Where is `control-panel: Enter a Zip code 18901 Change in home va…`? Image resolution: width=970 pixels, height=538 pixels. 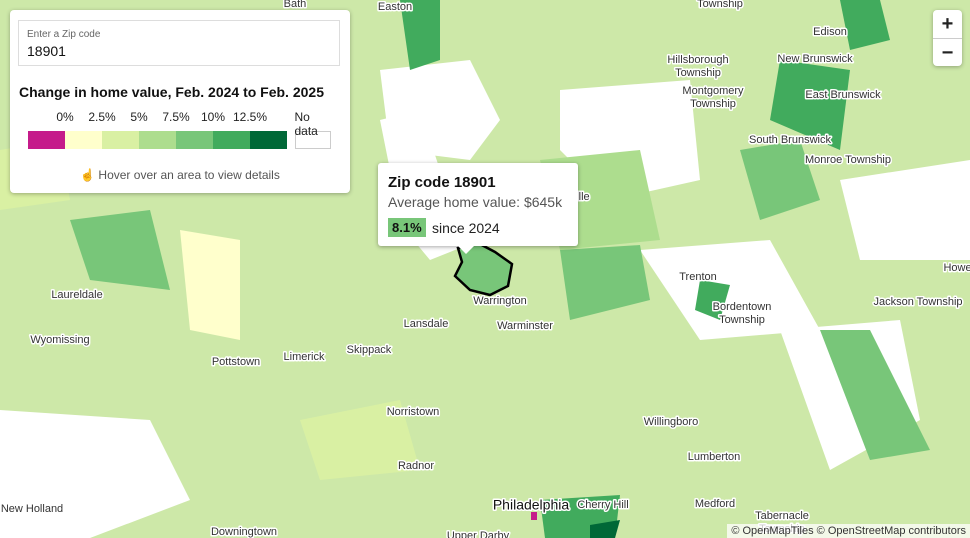
control-panel: Enter a Zip code 18901 Change in home va… is located at coordinates (180, 101).